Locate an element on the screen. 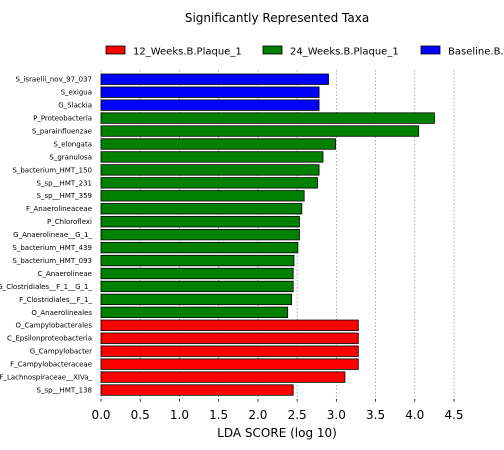  legend-label: Baseline.B.Plaque_1 is located at coordinates (476, 52).